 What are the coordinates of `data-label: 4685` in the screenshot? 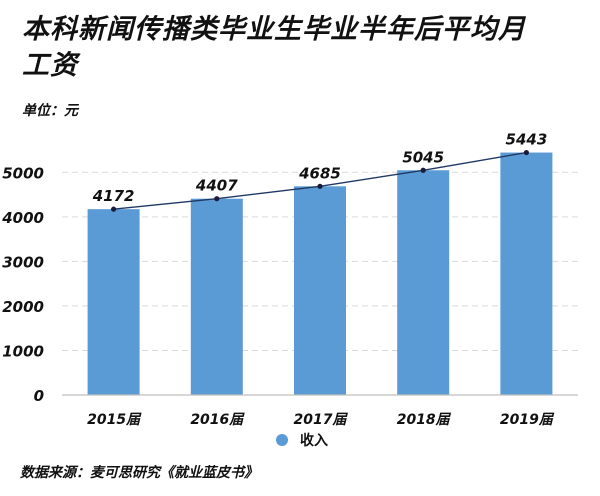 It's located at (319, 173).